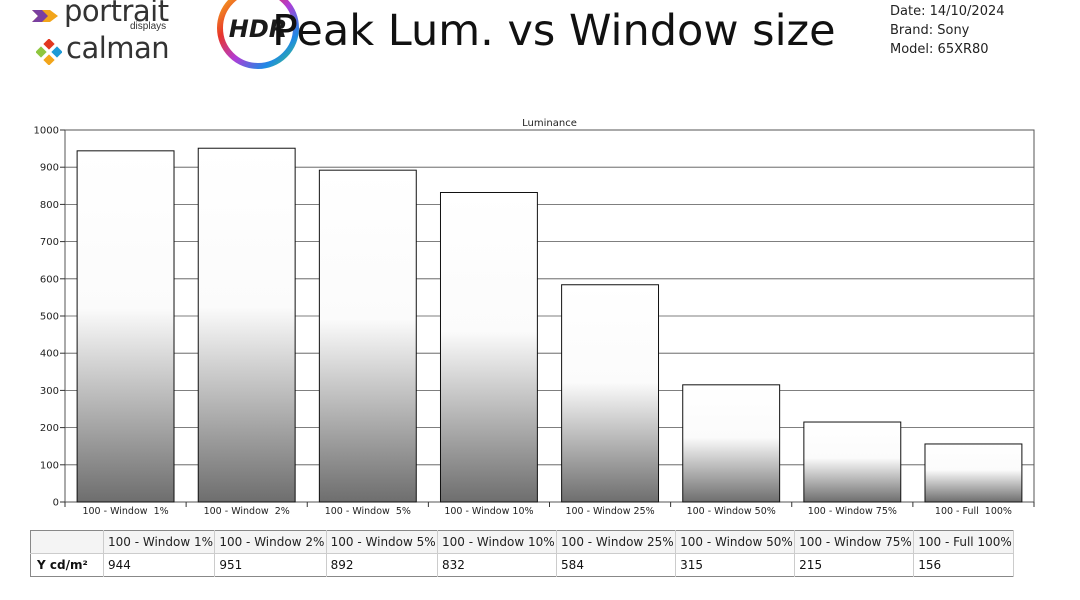 The image size is (1080, 600). Describe the element at coordinates (49, 205) in the screenshot. I see `y-tick-label: 800` at that location.